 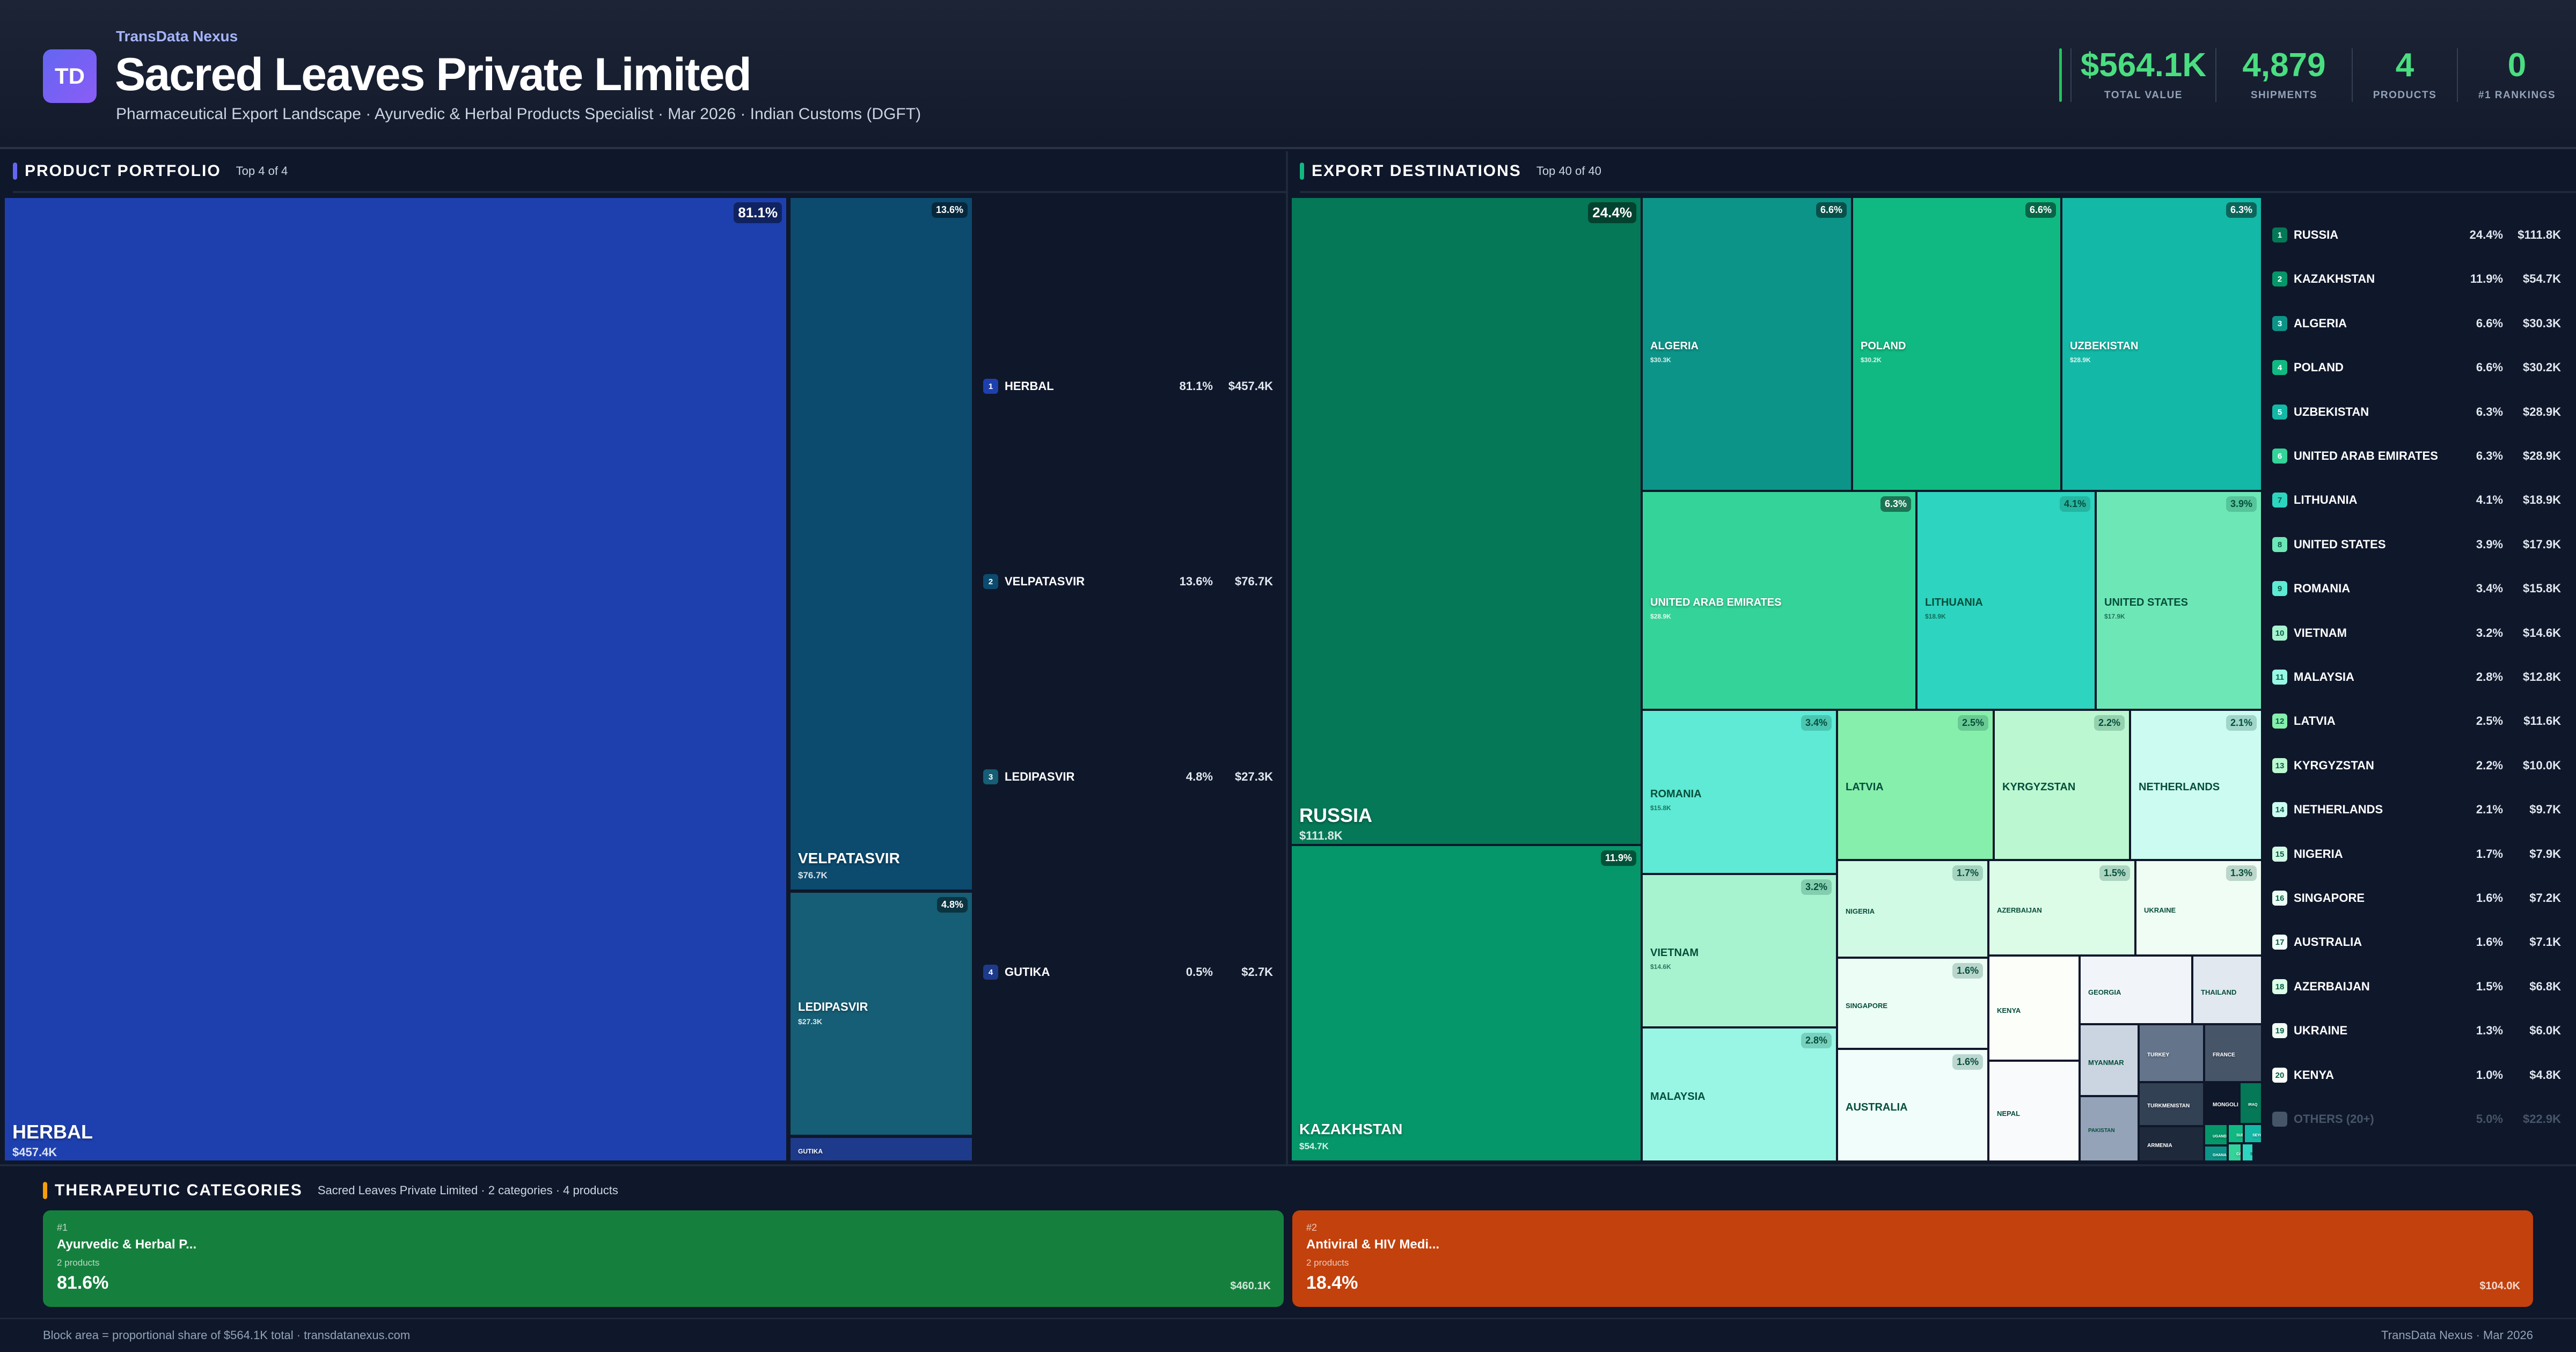 I want to click on legend-item: 13 KYRGYZSTAN 2.2% $10.0K, so click(x=2417, y=765).